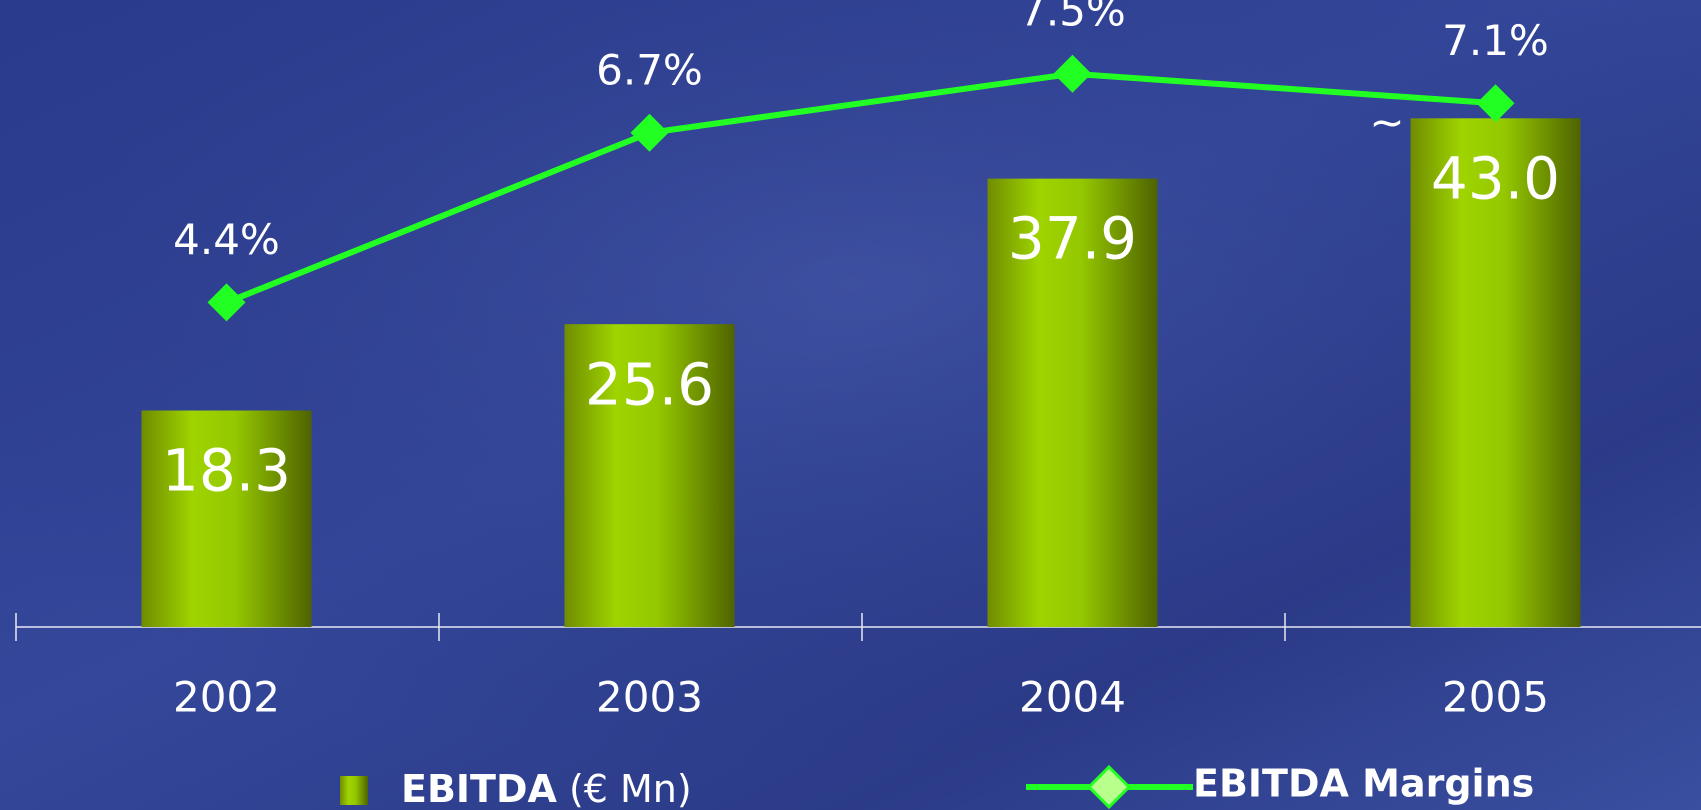 This screenshot has height=810, width=1701. What do you see at coordinates (479, 788) in the screenshot?
I see `legend-name: EBITDA` at bounding box center [479, 788].